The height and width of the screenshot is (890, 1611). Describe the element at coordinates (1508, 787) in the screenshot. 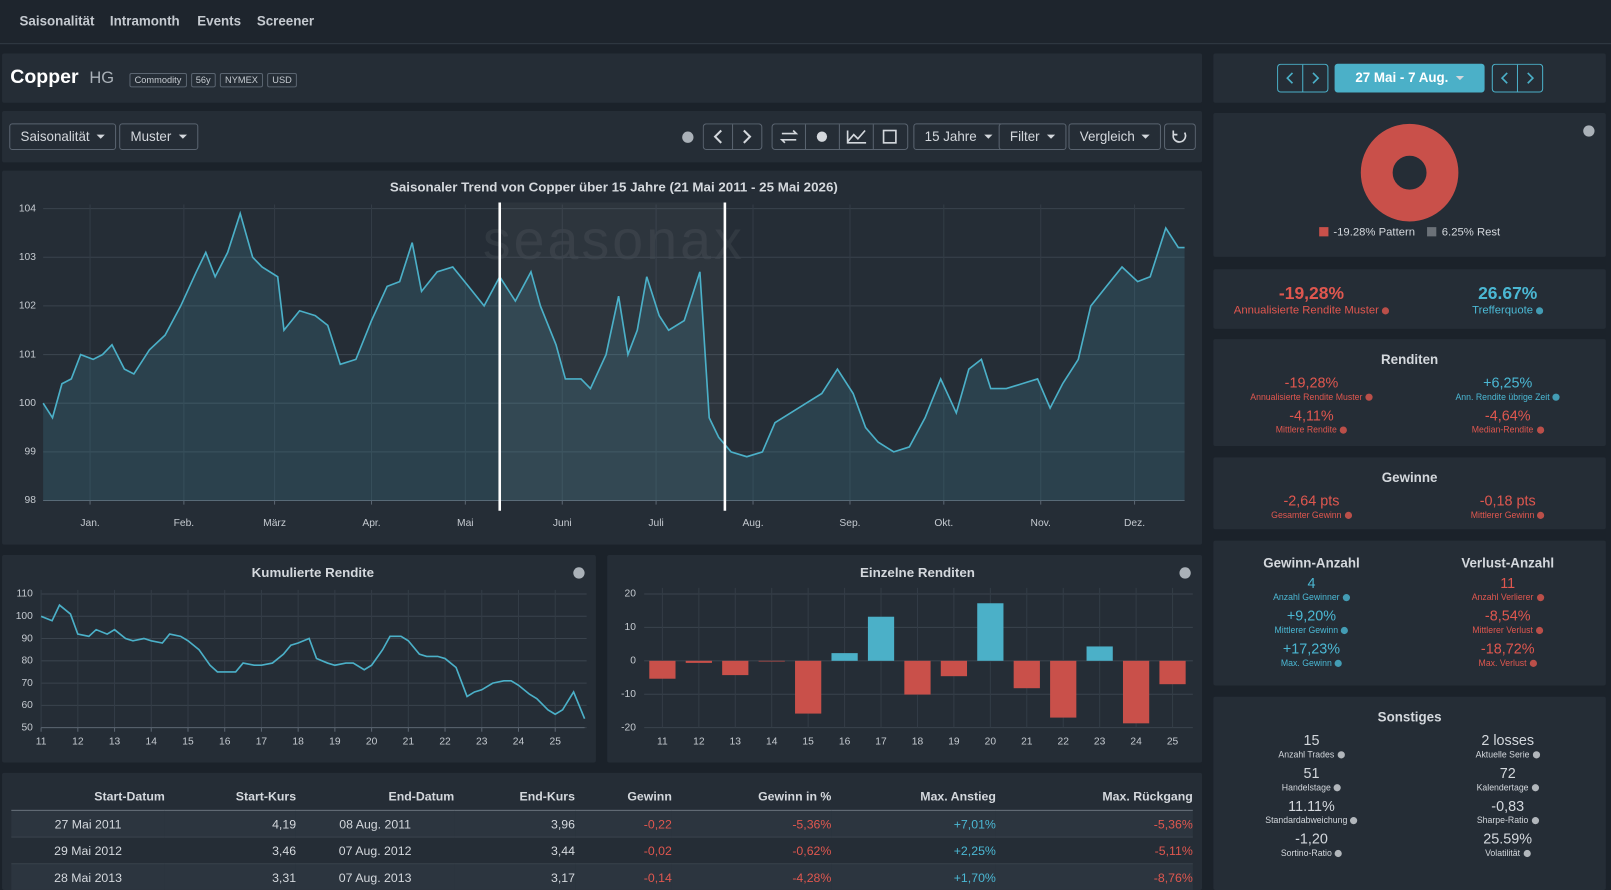

I see `stat-label: Kalendertage` at that location.